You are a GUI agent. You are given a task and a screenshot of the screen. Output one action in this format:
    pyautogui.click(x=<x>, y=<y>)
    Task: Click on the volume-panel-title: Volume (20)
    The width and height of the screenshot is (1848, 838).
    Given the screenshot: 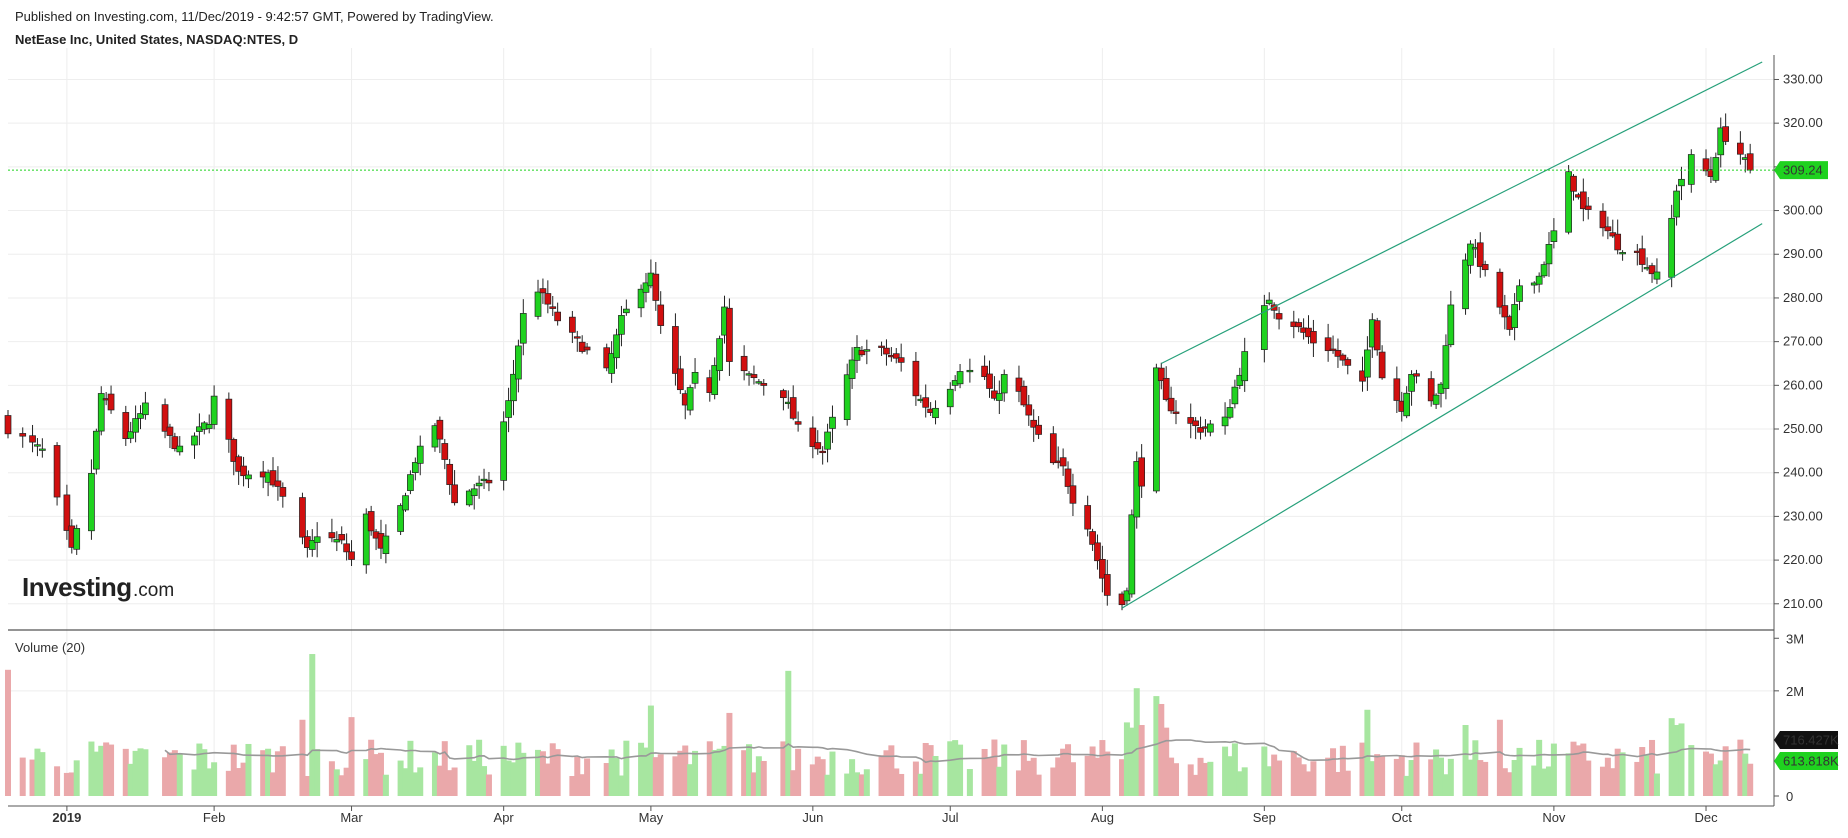 What is the action you would take?
    pyautogui.click(x=50, y=647)
    